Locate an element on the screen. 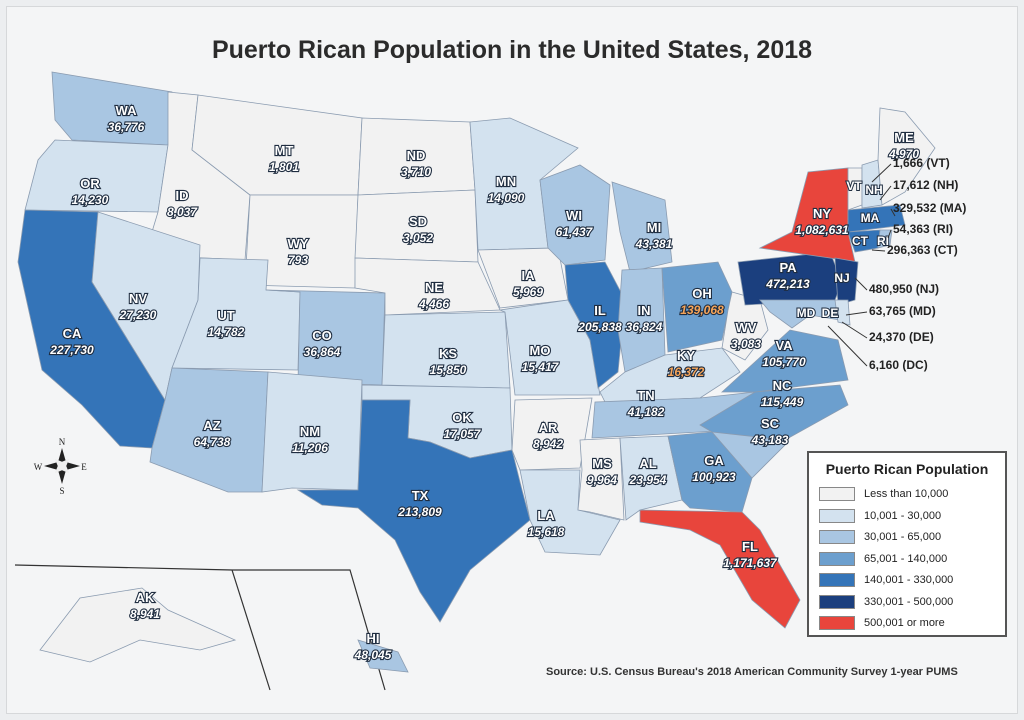  state-value: 1,082,631 is located at coordinates (822, 230).